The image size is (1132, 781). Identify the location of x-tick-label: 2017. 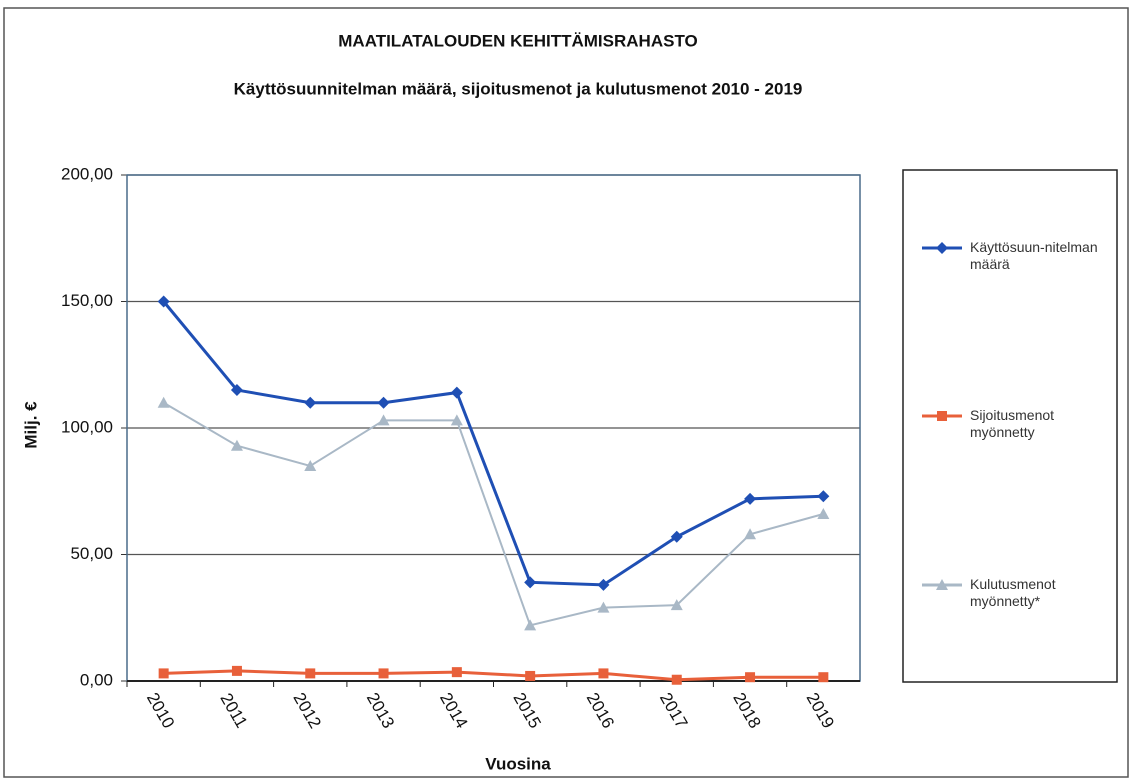
(673, 710).